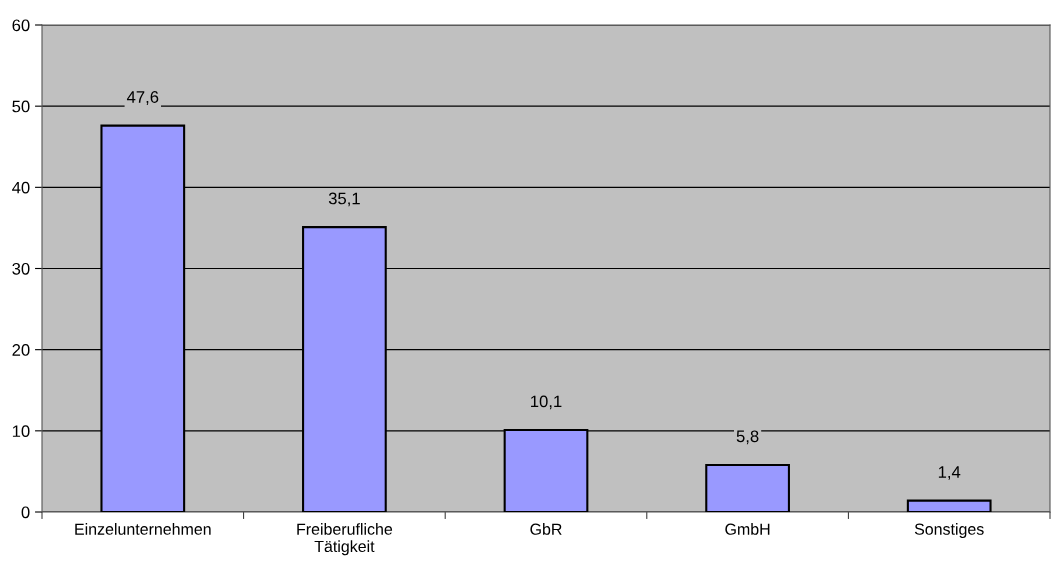 Image resolution: width=1053 pixels, height=580 pixels. What do you see at coordinates (21, 350) in the screenshot?
I see `y-tick-label: 20` at bounding box center [21, 350].